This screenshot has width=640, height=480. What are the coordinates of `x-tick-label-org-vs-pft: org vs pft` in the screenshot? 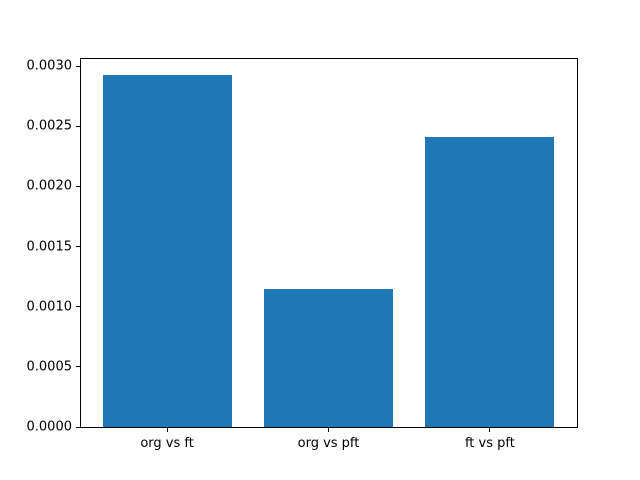 It's located at (328, 443).